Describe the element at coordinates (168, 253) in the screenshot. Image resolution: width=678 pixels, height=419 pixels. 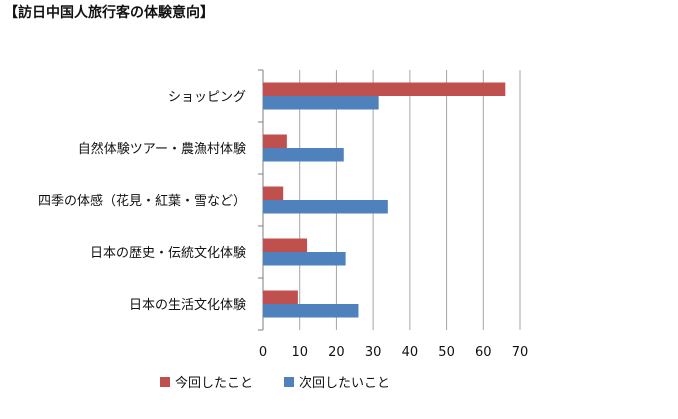
I see `category-label-3: 日本の歴史・伝統文化体験` at that location.